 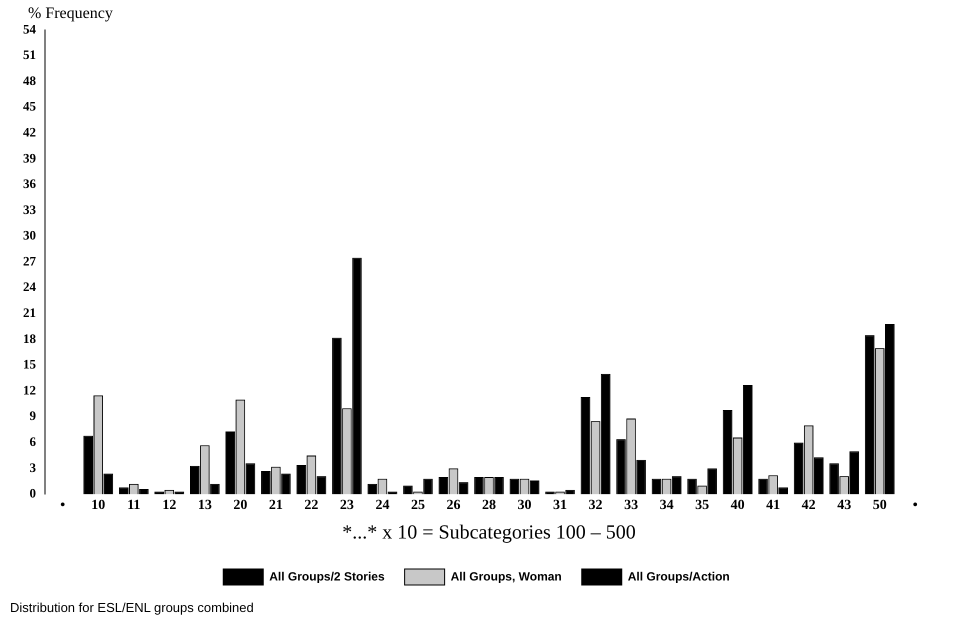 What do you see at coordinates (525, 506) in the screenshot?
I see `x-tick-label: 30` at bounding box center [525, 506].